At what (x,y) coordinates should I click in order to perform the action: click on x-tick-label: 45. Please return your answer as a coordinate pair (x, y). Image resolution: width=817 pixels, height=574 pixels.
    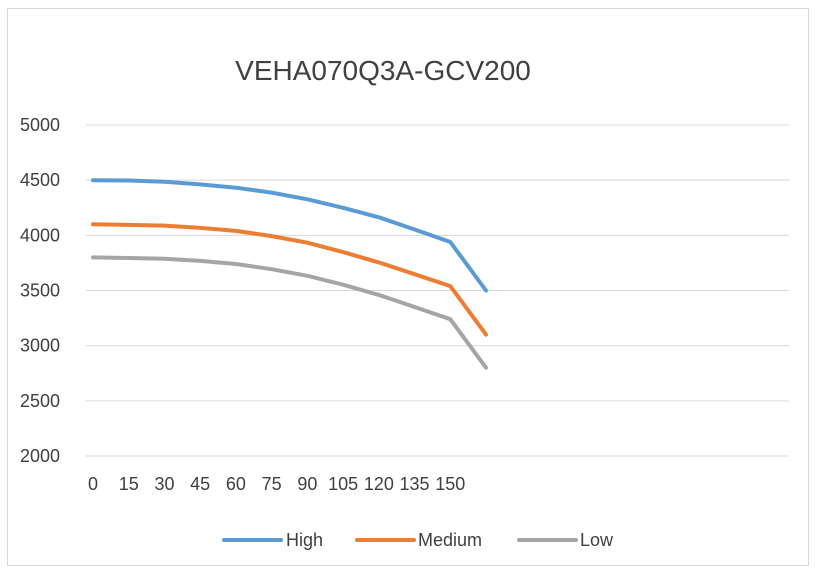
    Looking at the image, I should click on (200, 484).